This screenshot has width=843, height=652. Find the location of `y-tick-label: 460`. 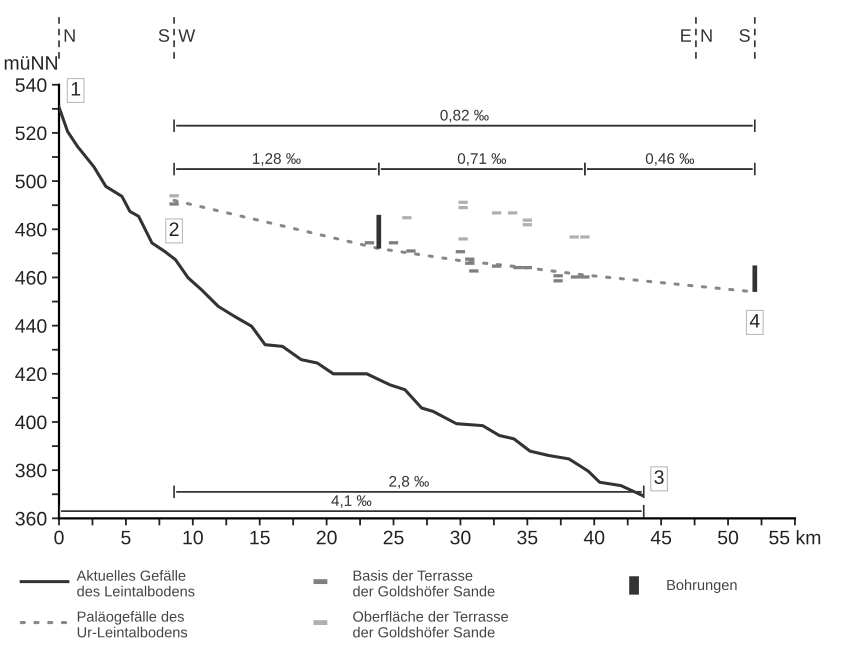

y-tick-label: 460 is located at coordinates (30, 277).